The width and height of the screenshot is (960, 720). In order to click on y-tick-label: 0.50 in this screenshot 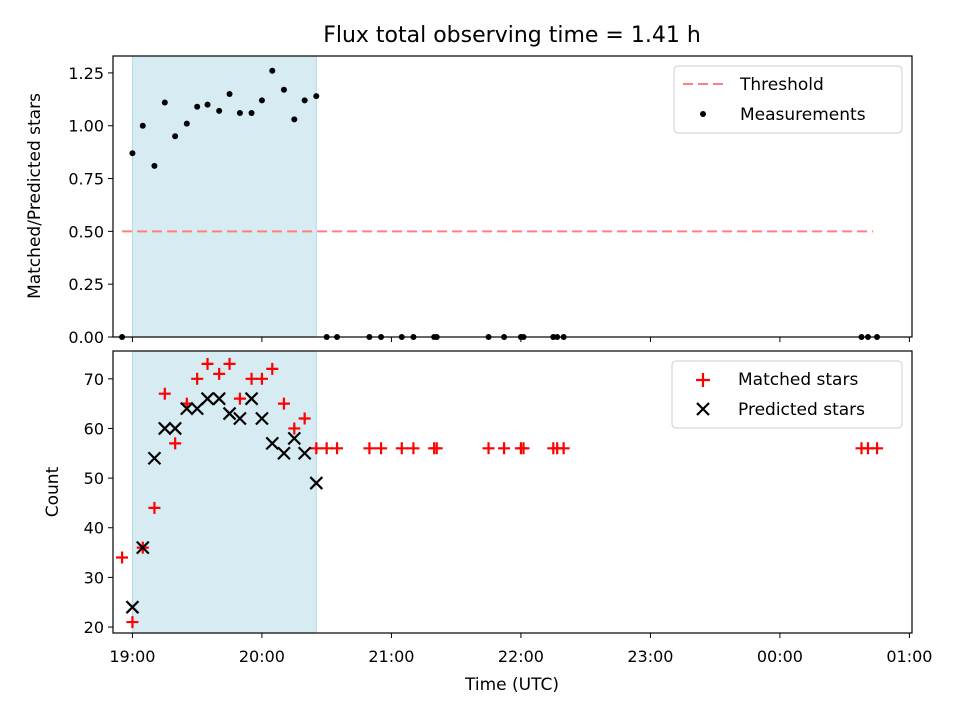, I will do `click(86, 231)`.